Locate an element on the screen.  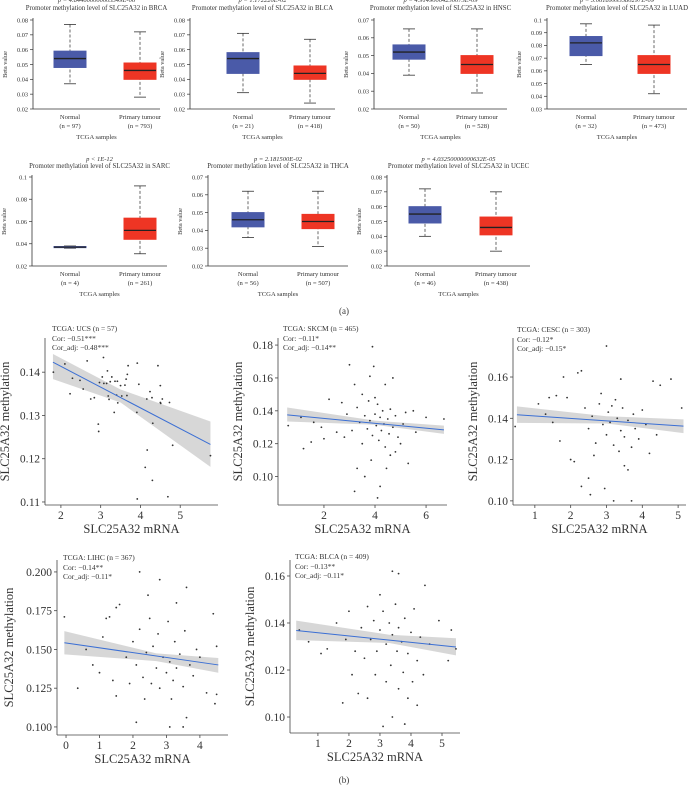
x-axis-label: TCGA samples is located at coordinates (617, 137).